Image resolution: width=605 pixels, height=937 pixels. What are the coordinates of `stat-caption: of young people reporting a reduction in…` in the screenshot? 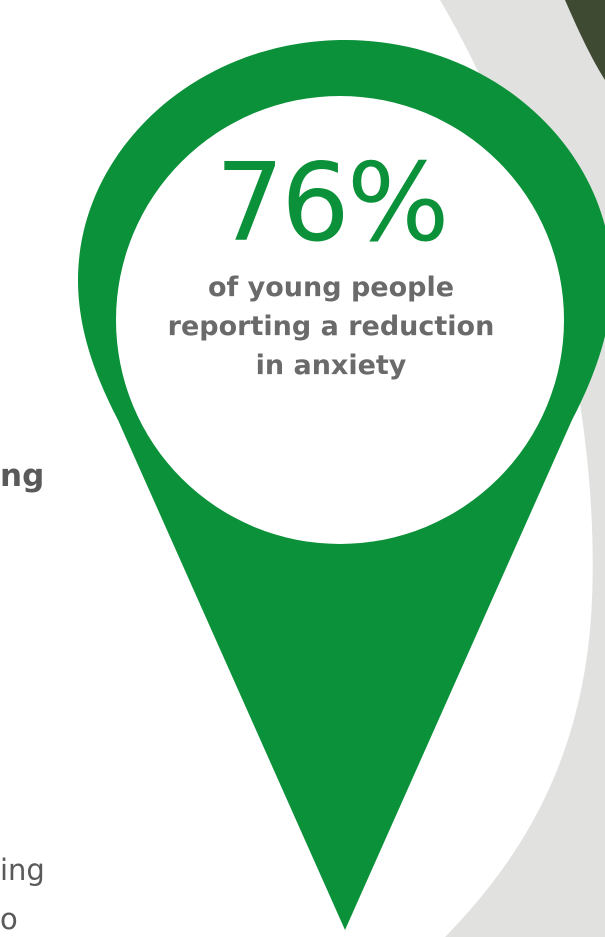 It's located at (331, 326).